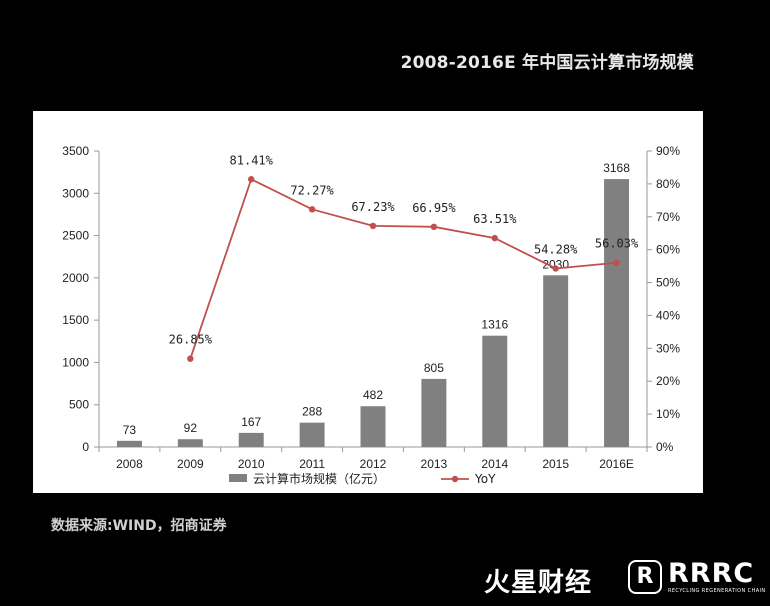  I want to click on yoy-data-label: 56.03%, so click(617, 244).